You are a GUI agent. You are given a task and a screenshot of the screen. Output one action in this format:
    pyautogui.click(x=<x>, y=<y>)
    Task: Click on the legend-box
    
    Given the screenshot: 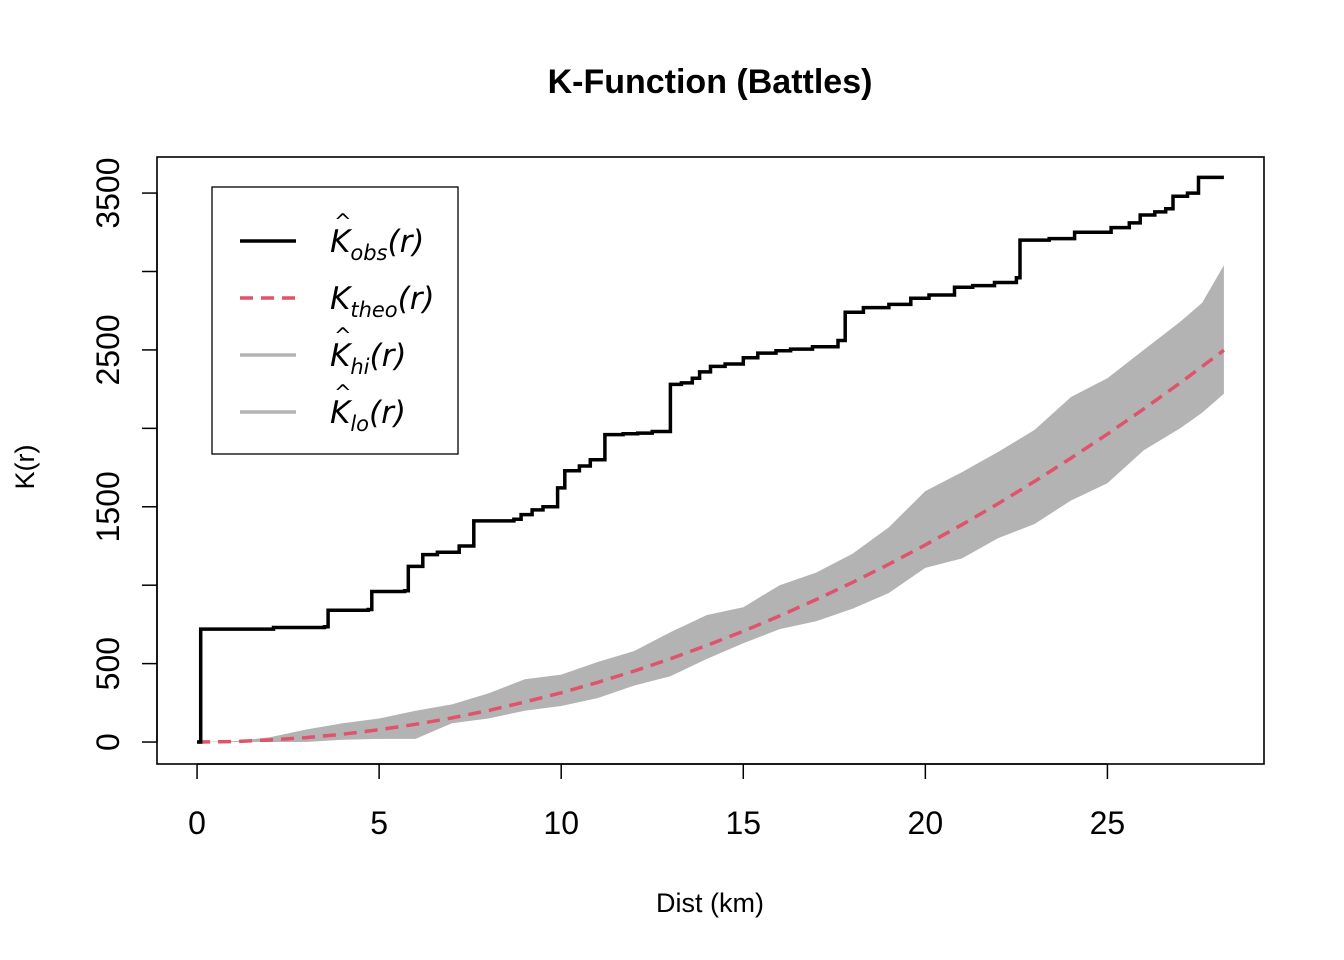 What is the action you would take?
    pyautogui.click(x=335, y=320)
    